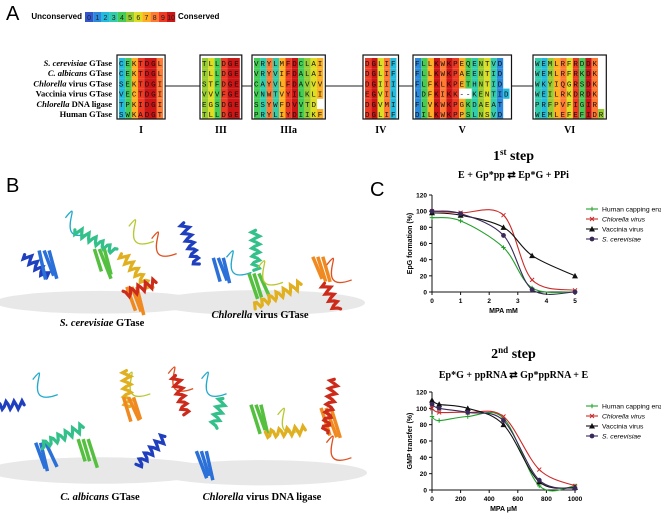  I want to click on y-tick-label: 120, so click(421, 393).